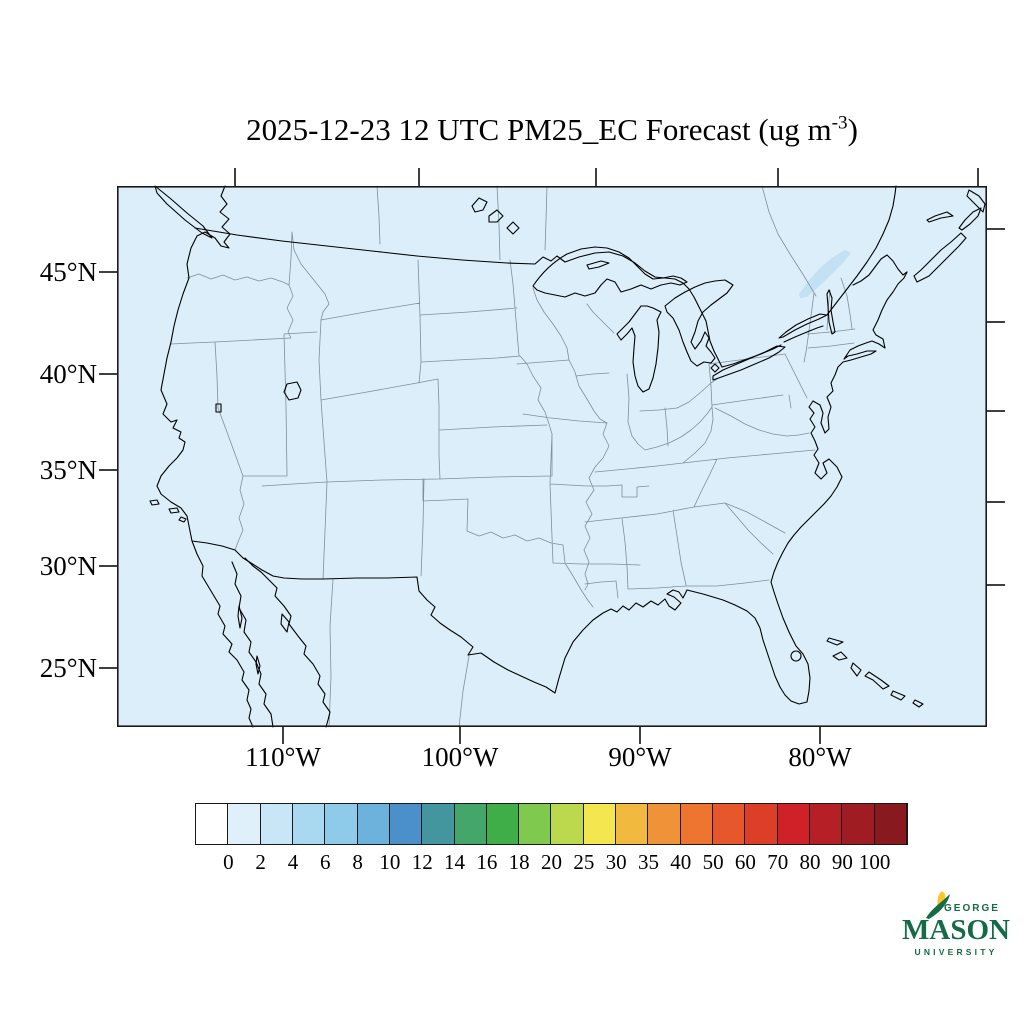  Describe the element at coordinates (584, 862) in the screenshot. I see `colorbar-label: 25` at that location.